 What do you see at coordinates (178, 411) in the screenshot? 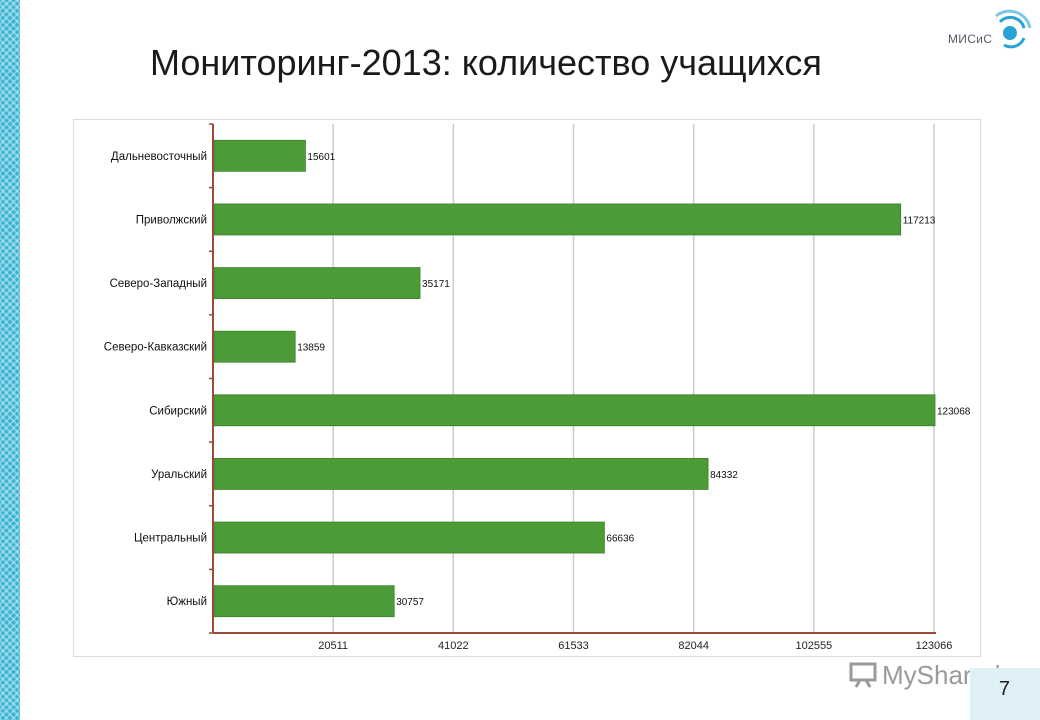
I see `category-label: Сибирский` at bounding box center [178, 411].